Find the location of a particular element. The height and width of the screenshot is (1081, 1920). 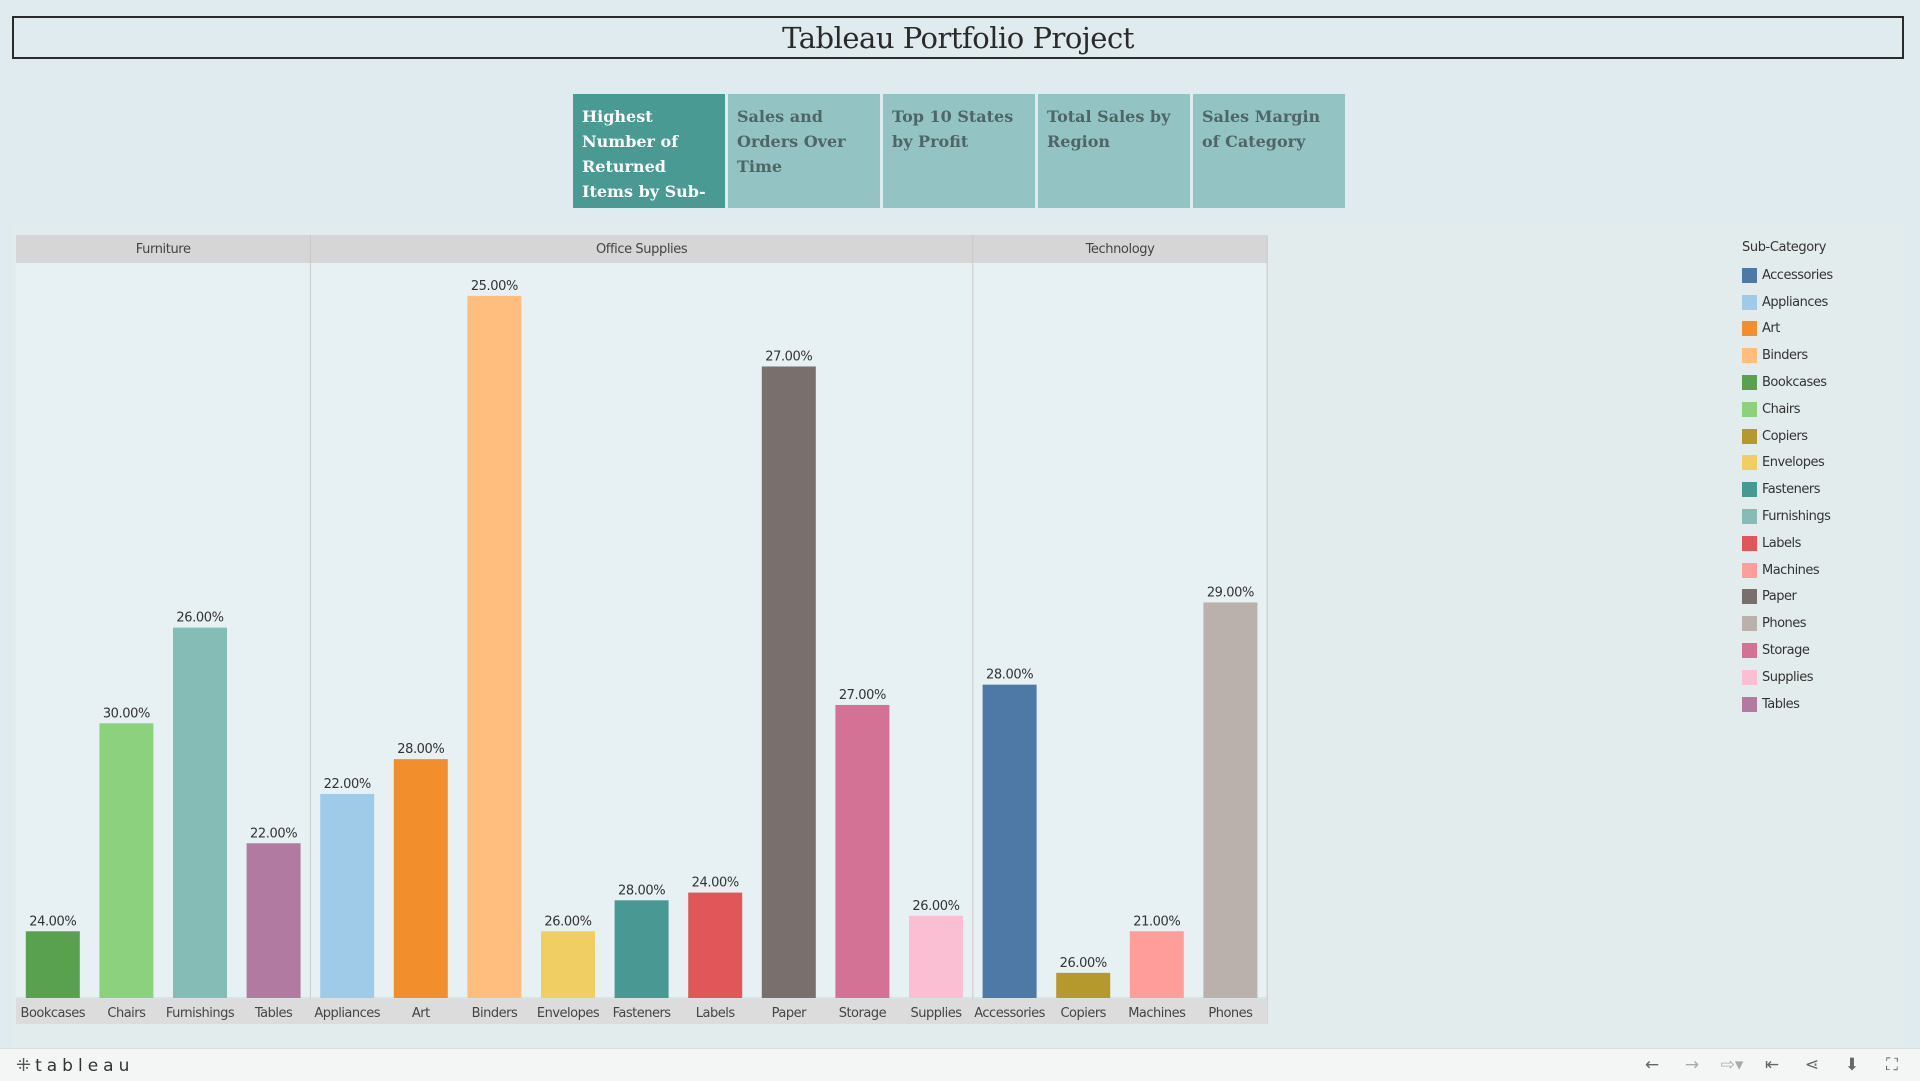

data-label: 30.00% is located at coordinates (126, 713).